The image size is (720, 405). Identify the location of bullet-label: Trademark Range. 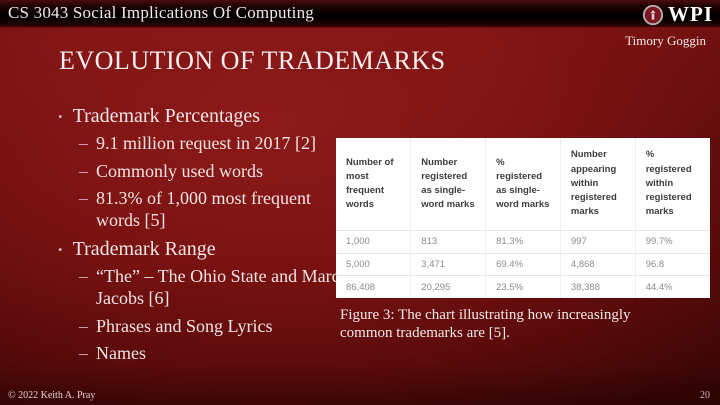
(144, 249).